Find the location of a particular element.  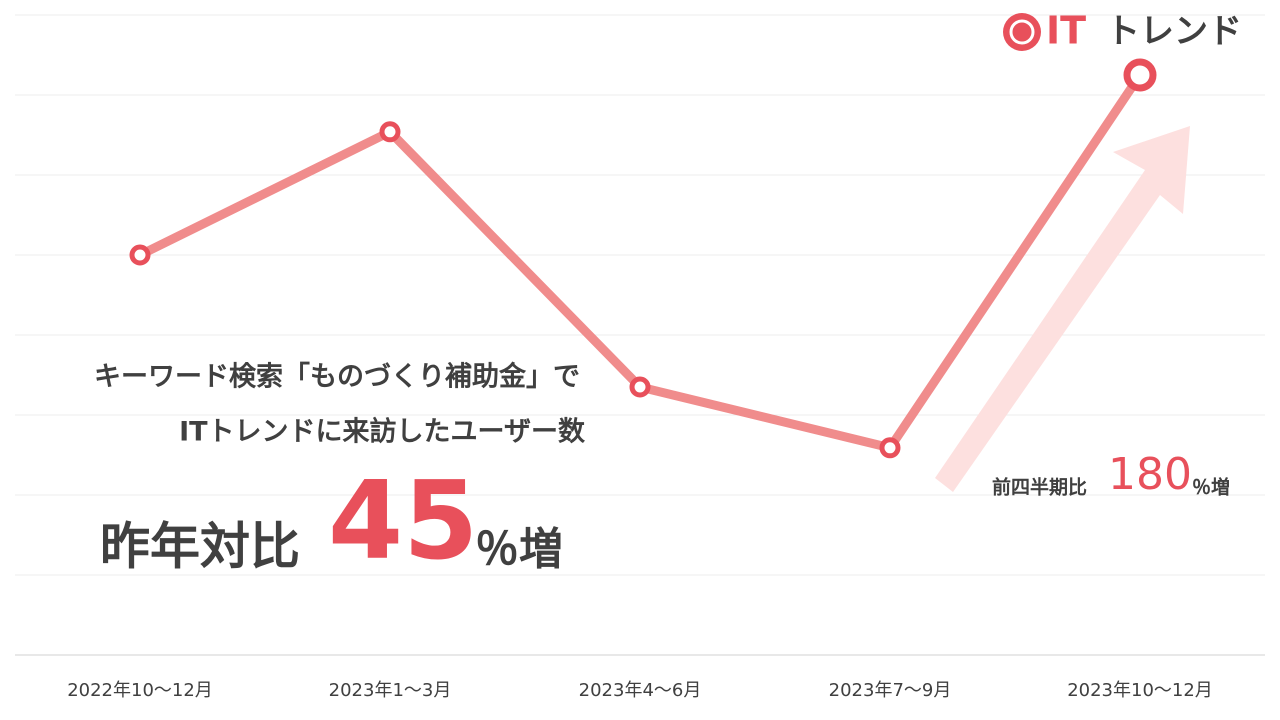

logo-icon-ring is located at coordinates (1022, 32).